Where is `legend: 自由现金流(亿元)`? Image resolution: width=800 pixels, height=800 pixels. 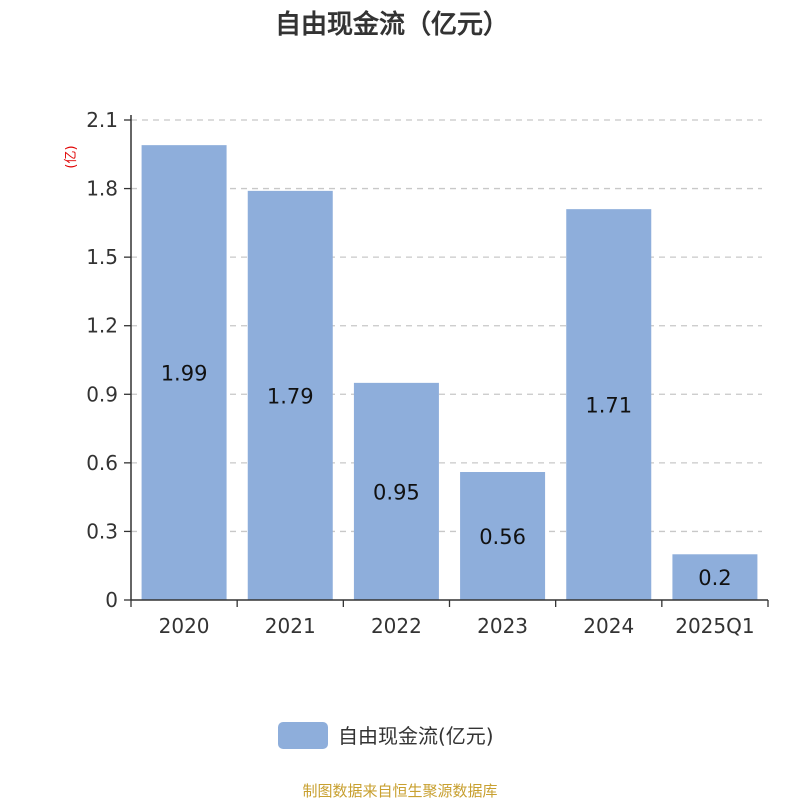 legend: 自由现金流(亿元) is located at coordinates (386, 735).